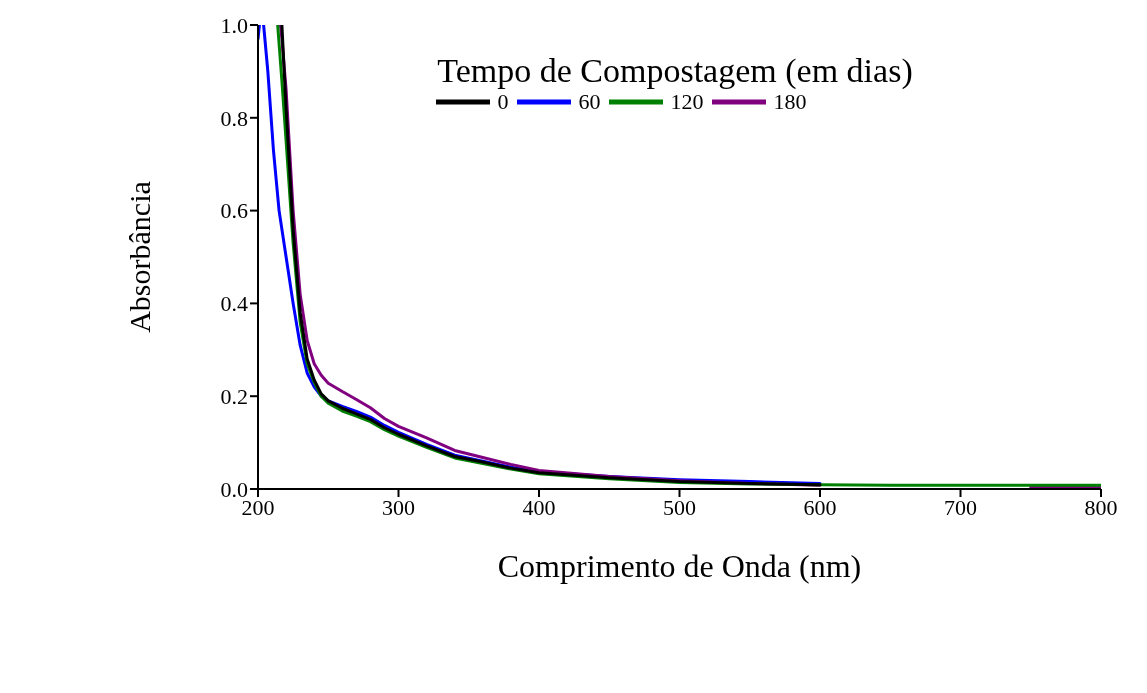 This screenshot has width=1147, height=693. I want to click on legend-title: Tempo de Compostagem (em dias), so click(675, 70).